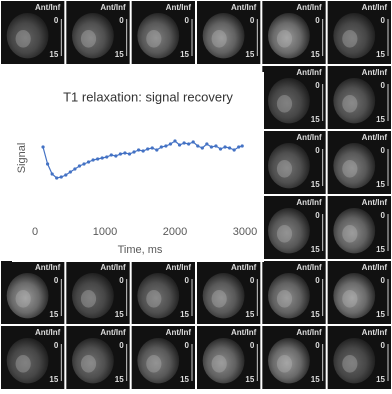 This screenshot has height=394, width=392. Describe the element at coordinates (35, 232) in the screenshot. I see `x-tick-label: 0` at that location.